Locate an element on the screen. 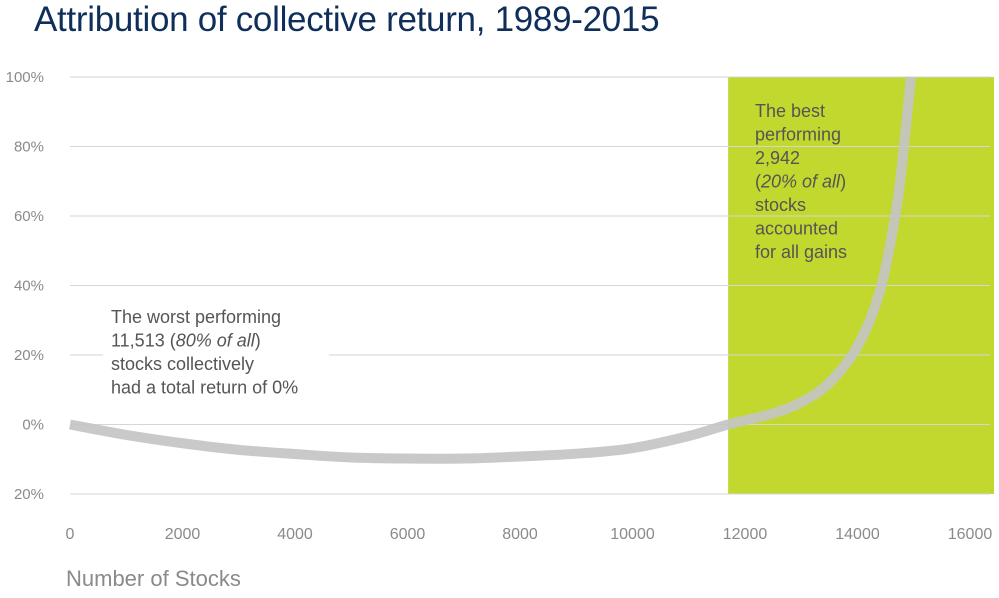  x-tick-label: 0 is located at coordinates (70, 534).